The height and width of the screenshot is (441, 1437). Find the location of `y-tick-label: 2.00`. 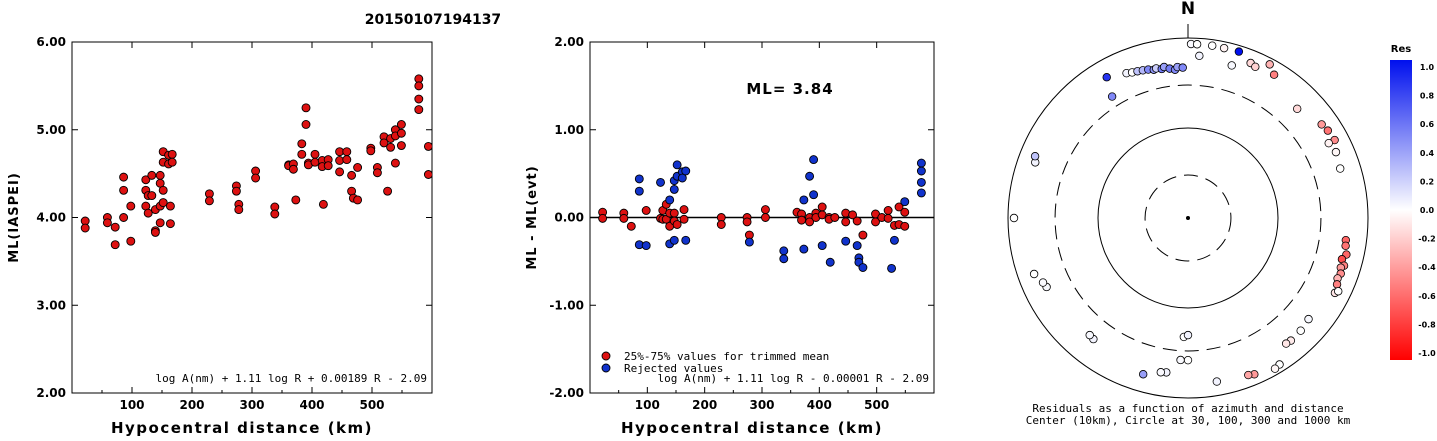

y-tick-label: 2.00 is located at coordinates (569, 42).